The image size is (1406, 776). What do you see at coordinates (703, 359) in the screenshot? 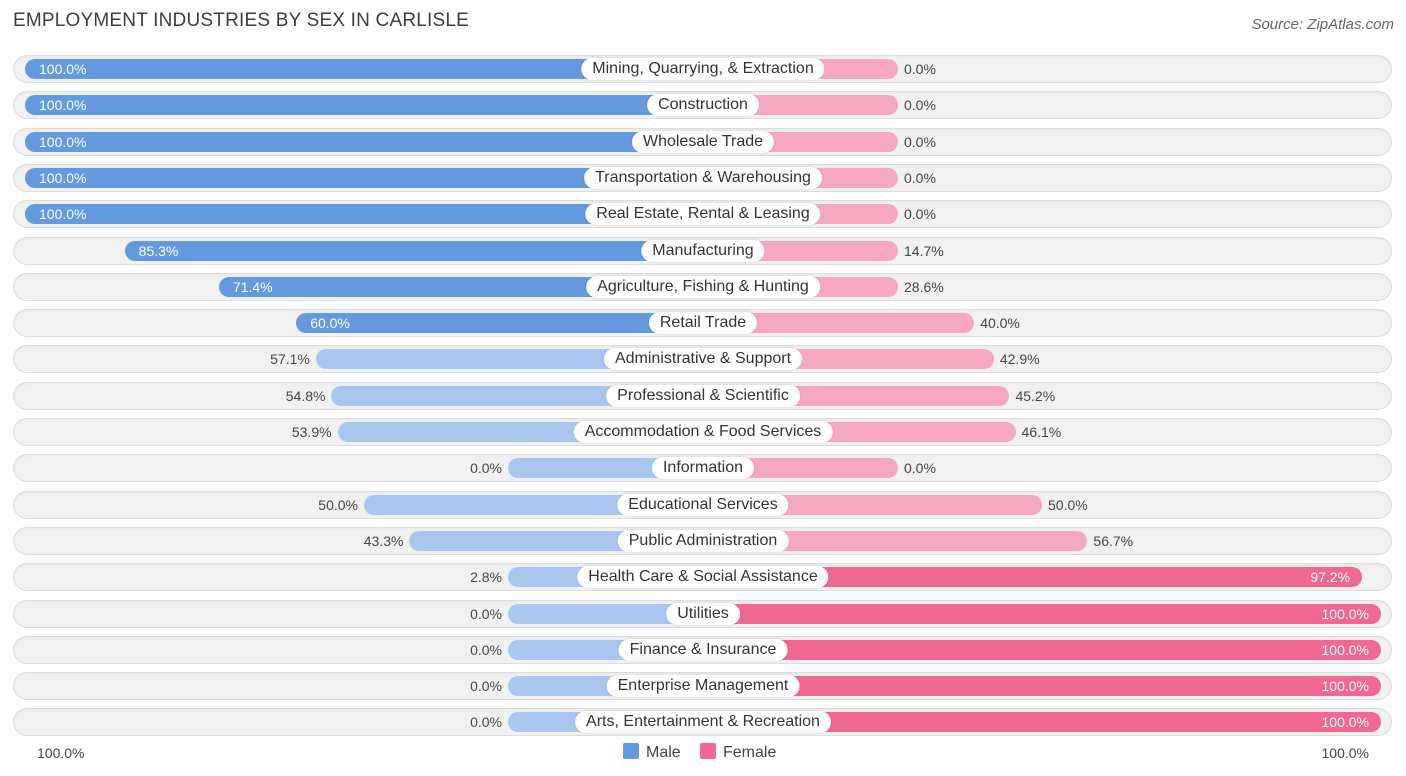
I see `category-label: Administrative & Support` at bounding box center [703, 359].